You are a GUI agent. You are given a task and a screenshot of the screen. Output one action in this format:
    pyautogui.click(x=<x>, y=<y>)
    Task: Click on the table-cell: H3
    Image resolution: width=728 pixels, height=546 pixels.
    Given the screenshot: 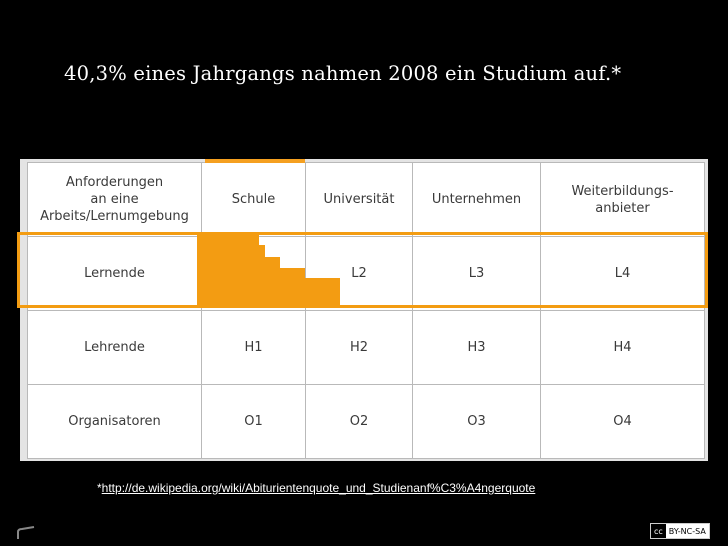 What is the action you would take?
    pyautogui.click(x=476, y=347)
    